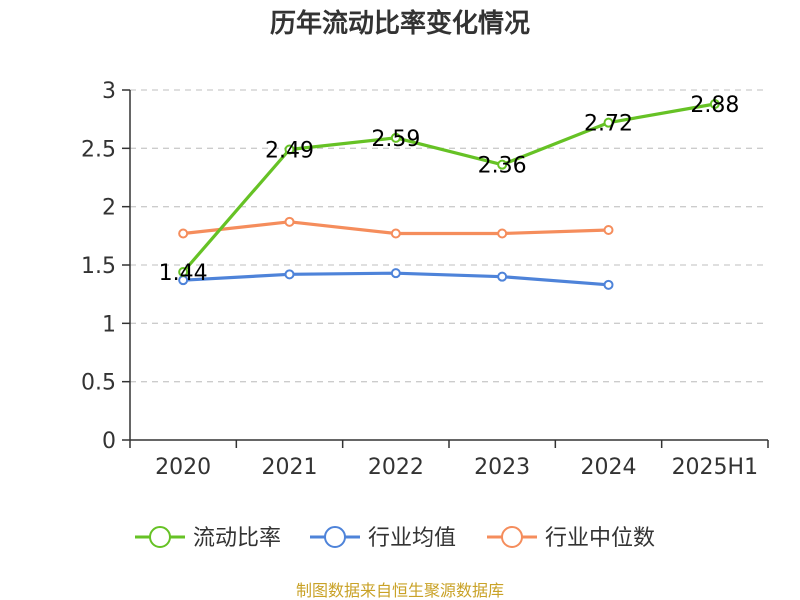 The image size is (800, 600). What do you see at coordinates (609, 467) in the screenshot?
I see `x-tick-label: 2024` at bounding box center [609, 467].